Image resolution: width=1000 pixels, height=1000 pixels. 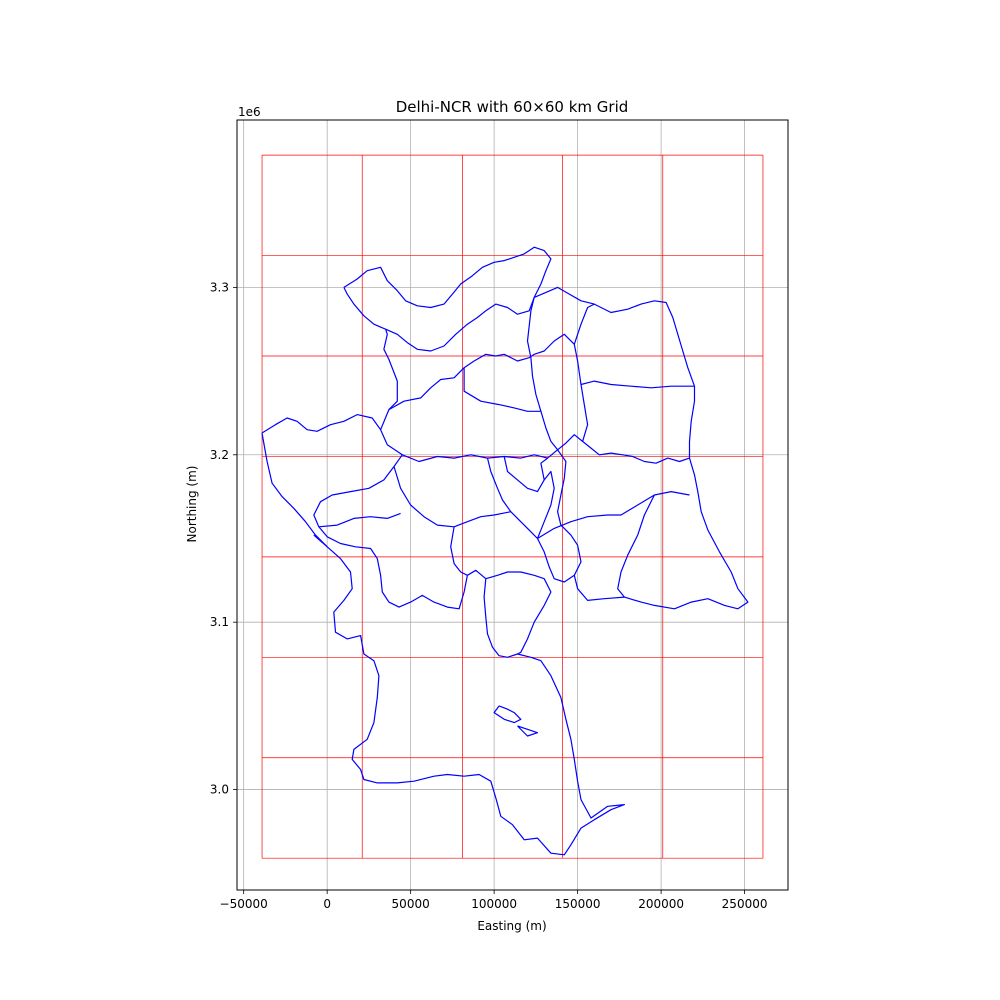 What do you see at coordinates (512, 107) in the screenshot?
I see `map-title: Delhi-NCR with 60×60 km Grid` at bounding box center [512, 107].